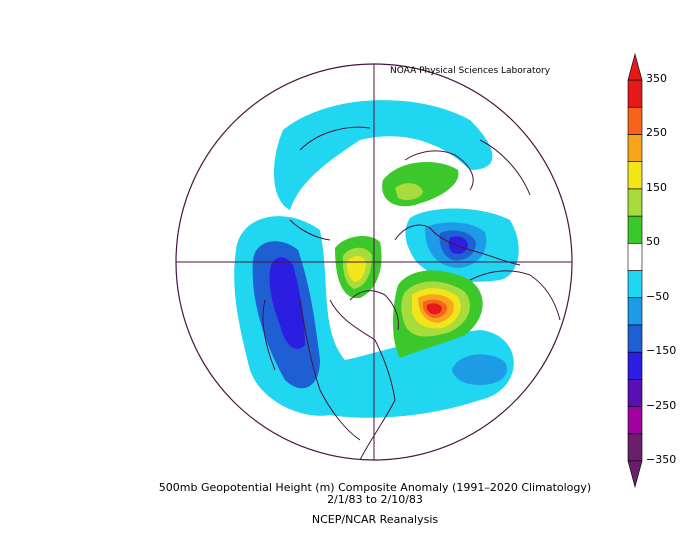  Describe the element at coordinates (658, 296) in the screenshot. I see `colorbar-tick-label: −50` at that location.